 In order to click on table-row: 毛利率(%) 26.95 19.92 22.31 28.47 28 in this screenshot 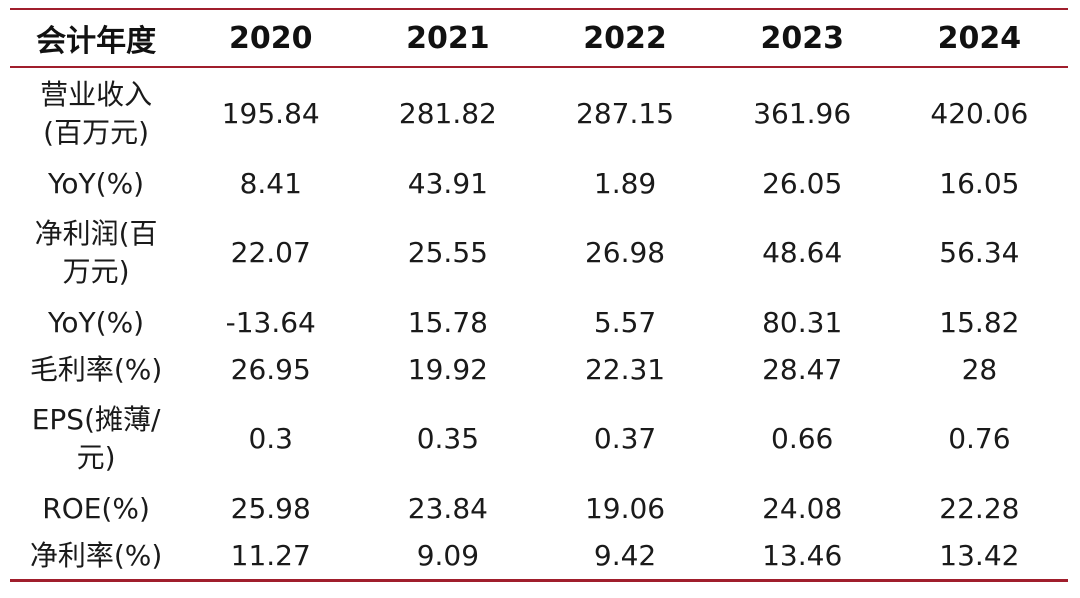, I will do `click(539, 369)`.